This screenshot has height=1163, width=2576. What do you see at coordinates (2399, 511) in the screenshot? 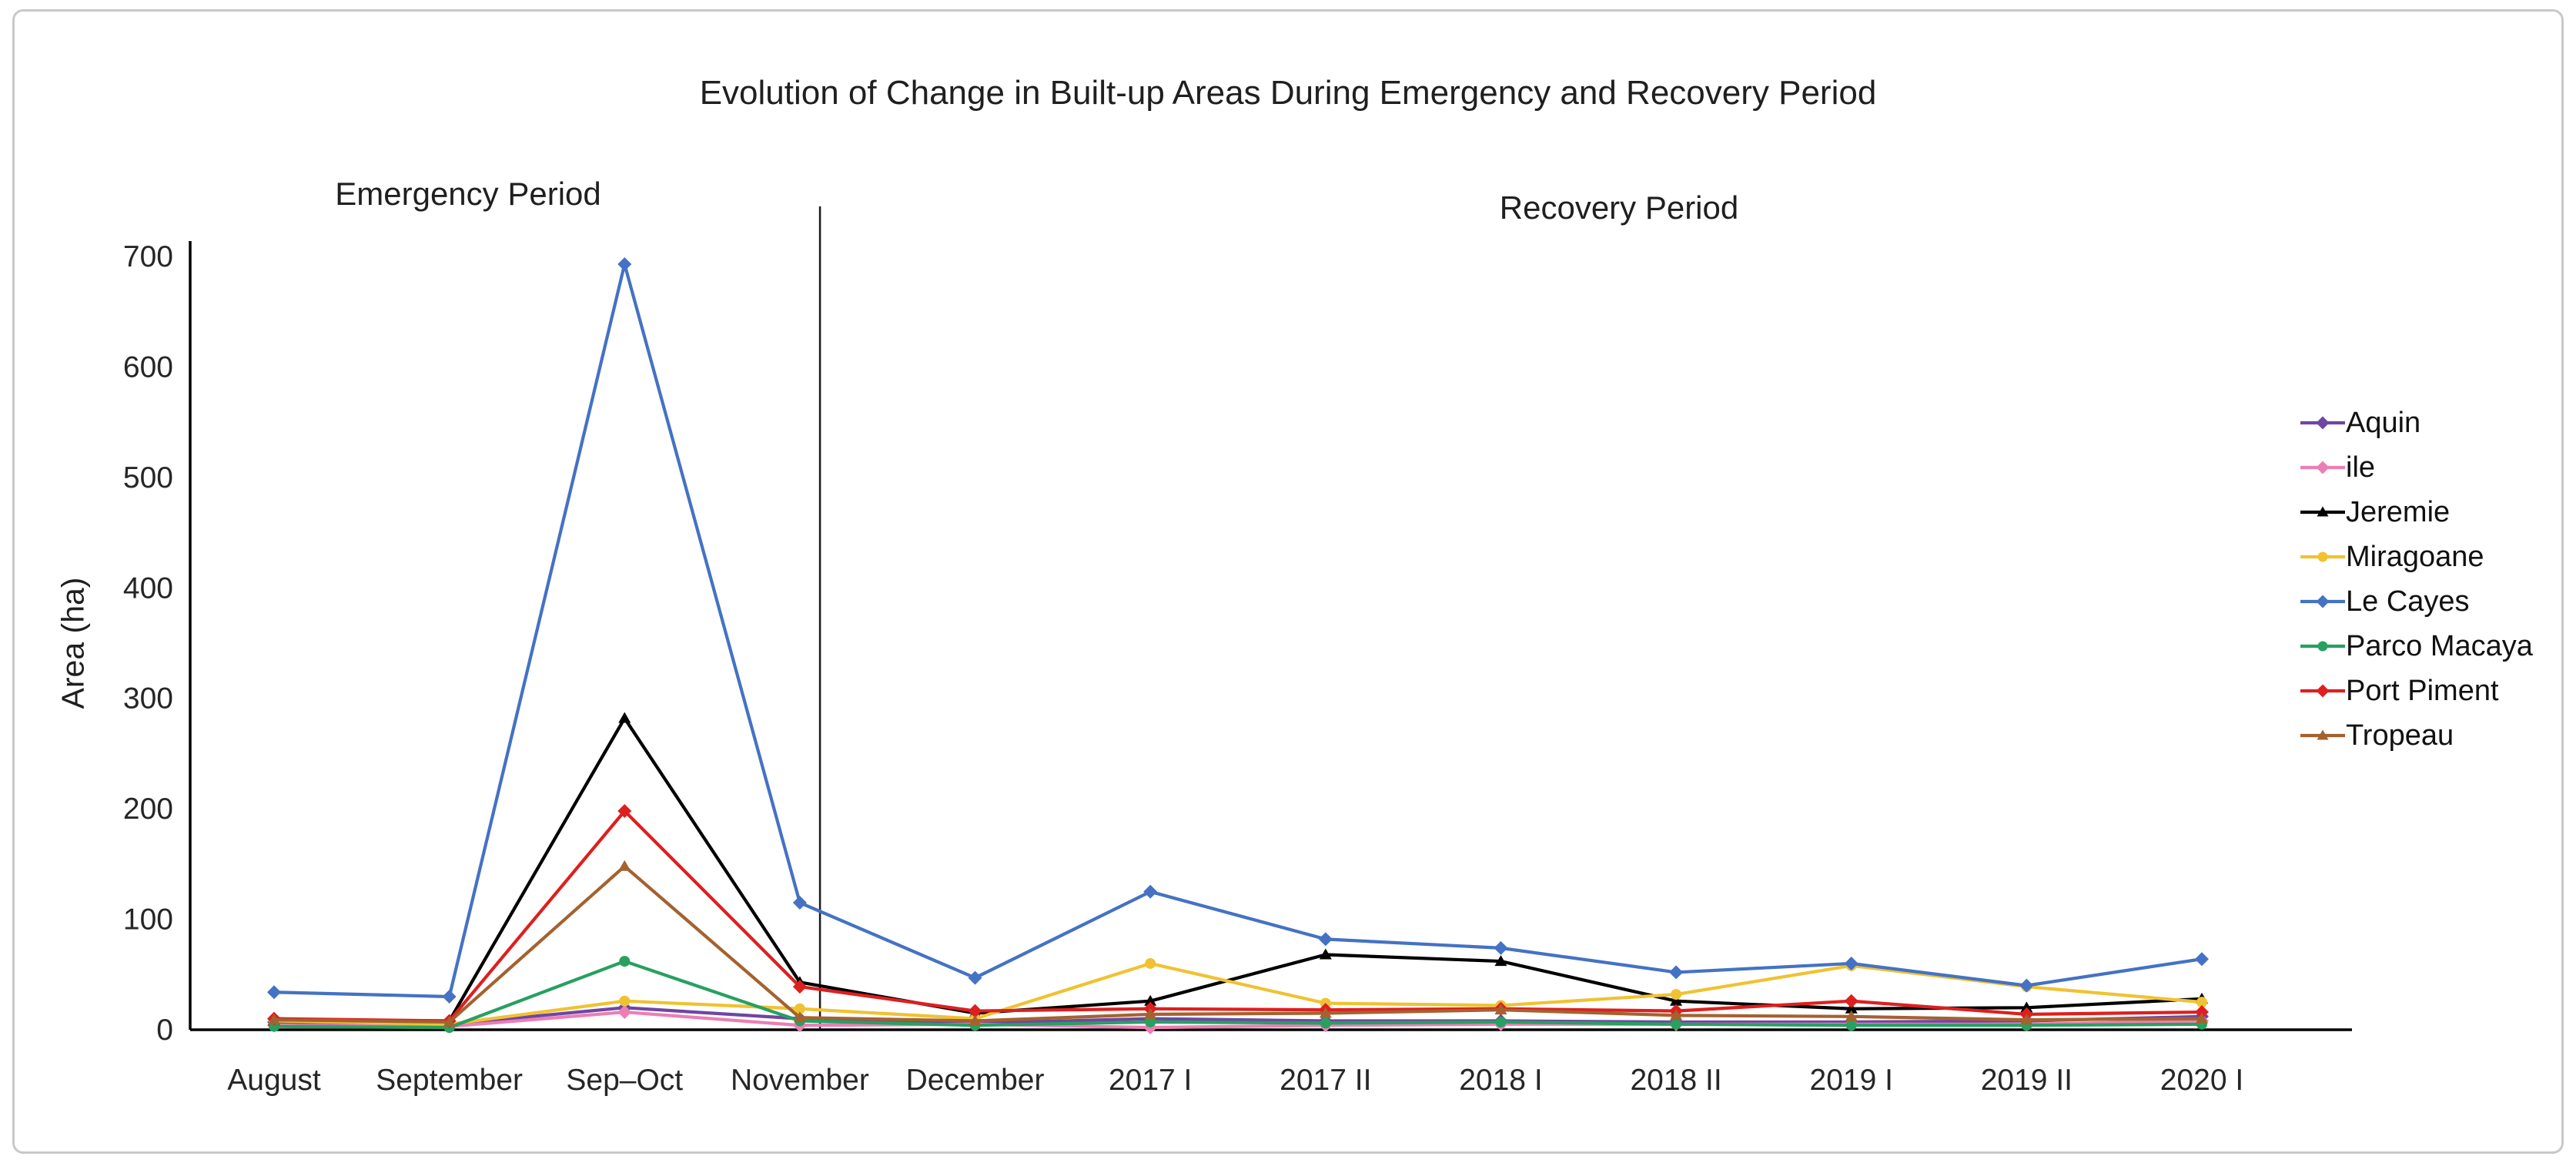
I see `legend-label: Jeremie` at bounding box center [2399, 511].